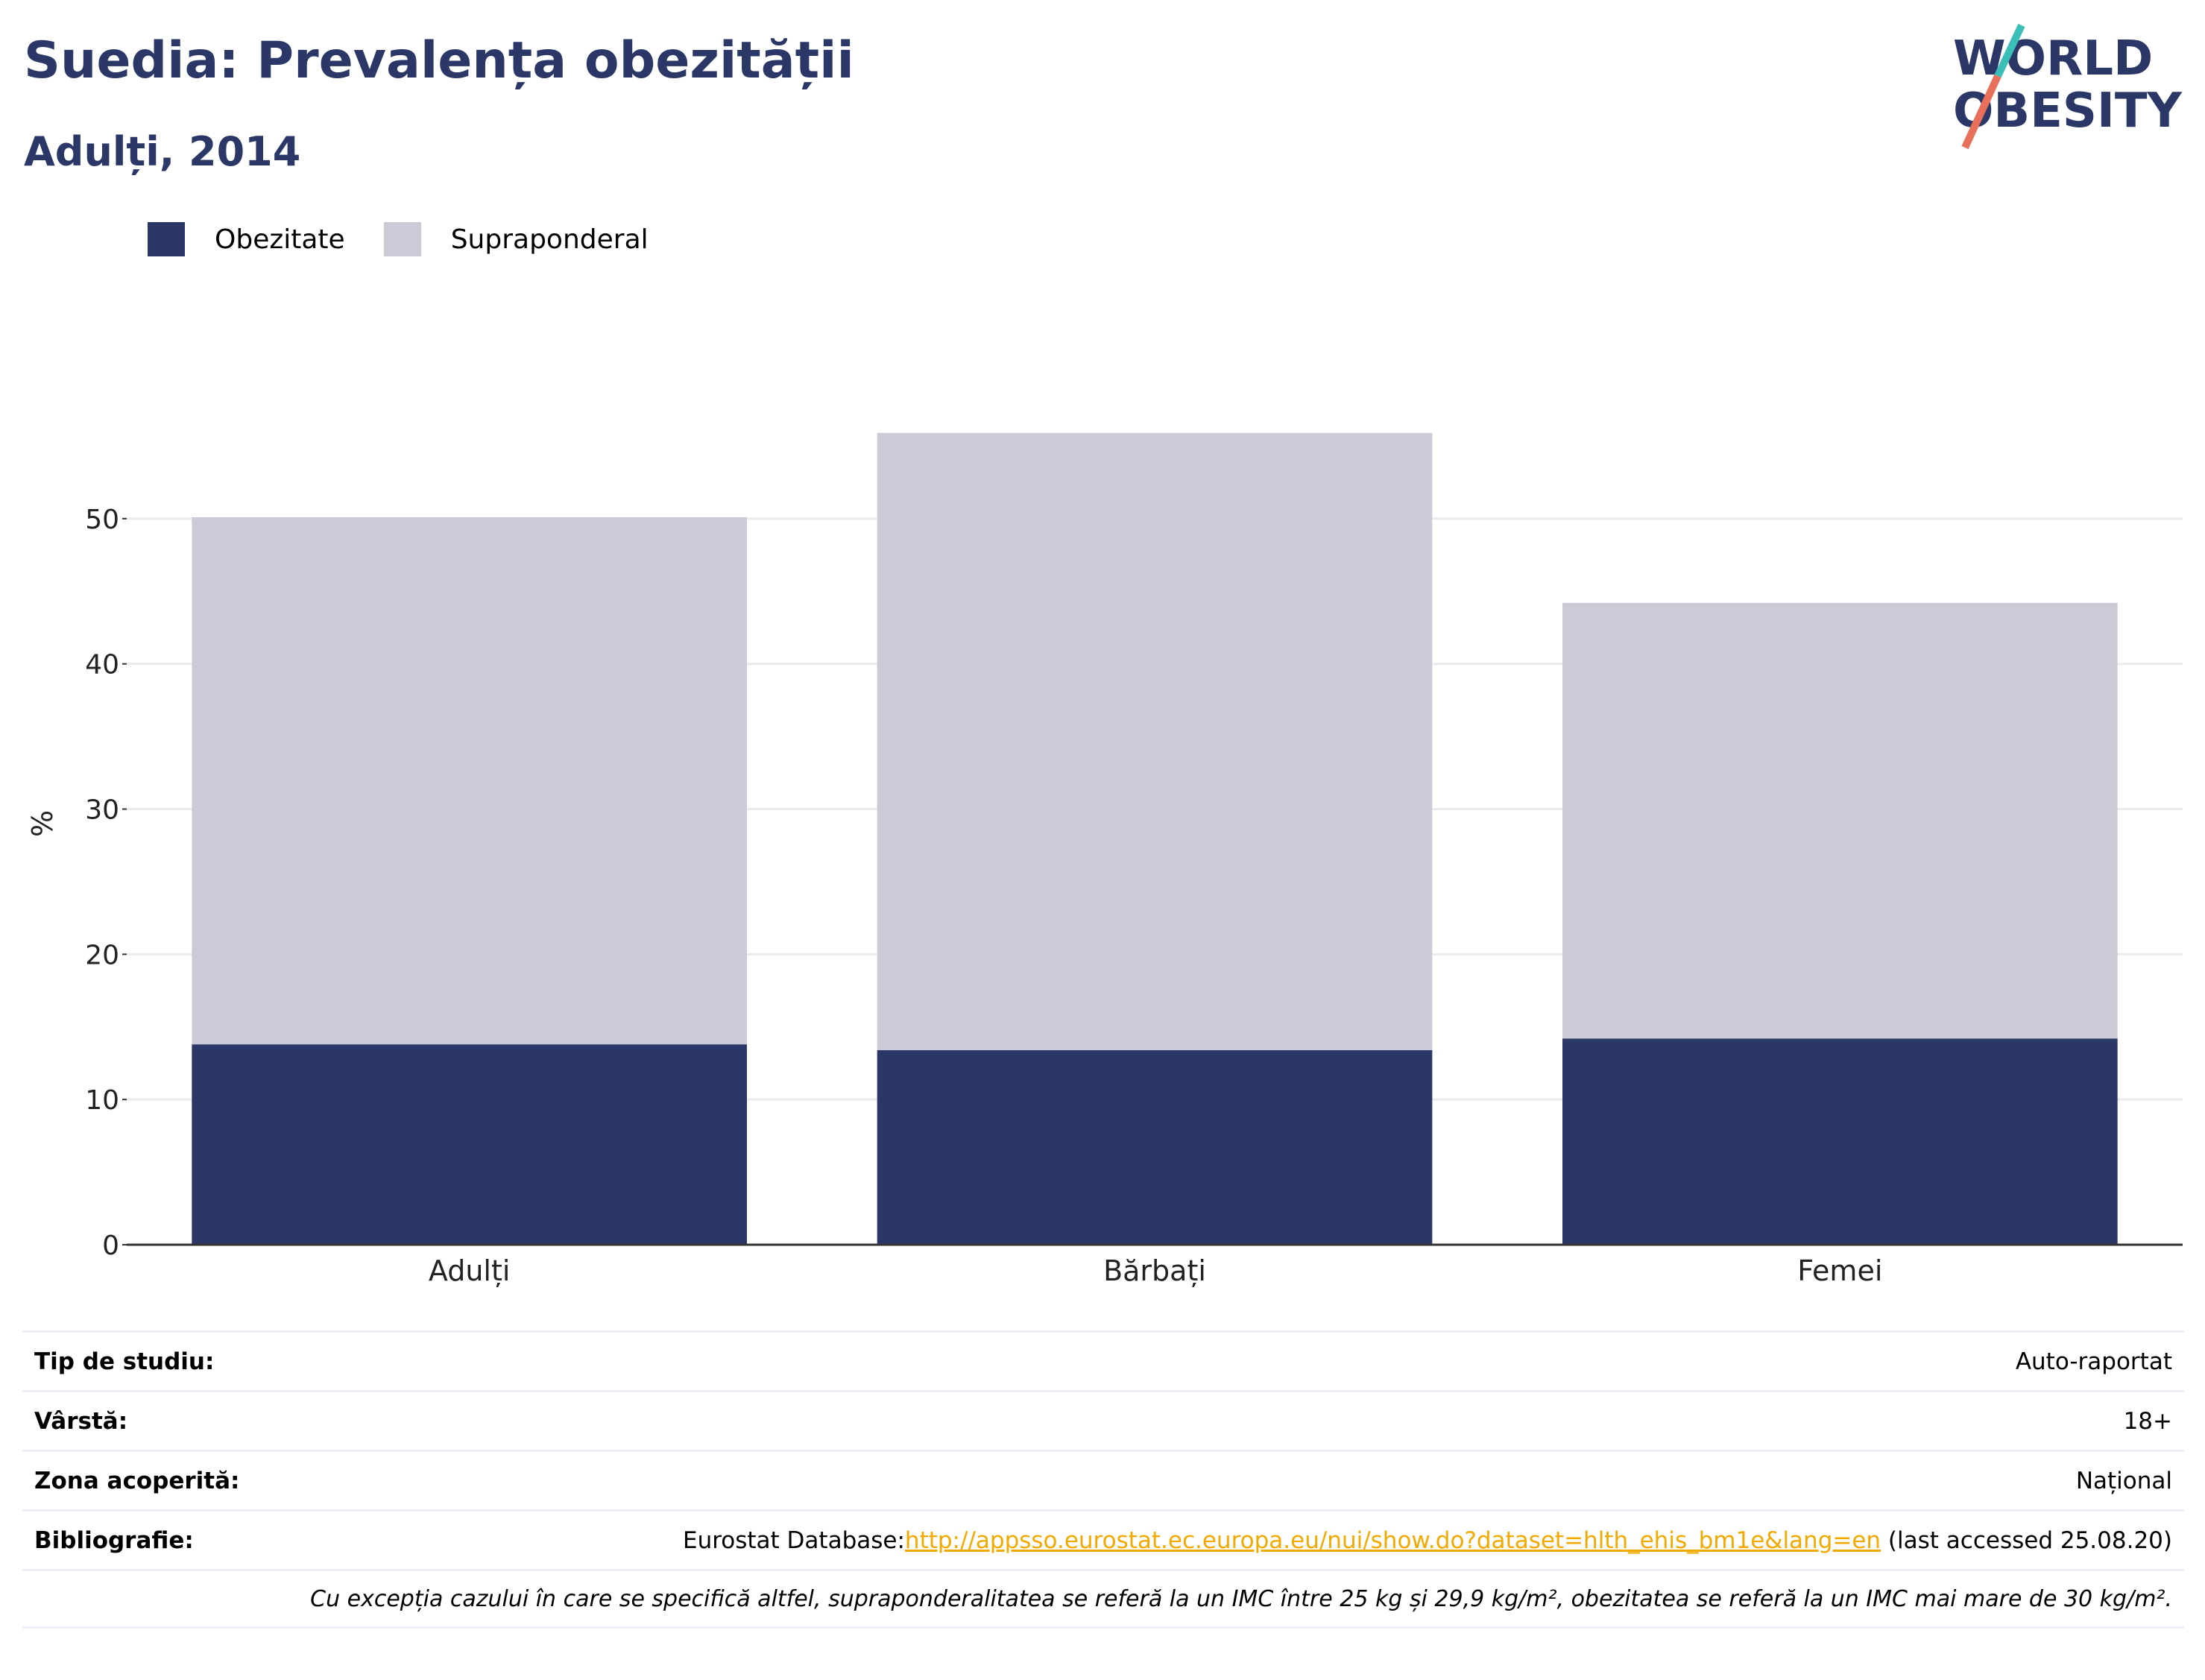 Image resolution: width=2205 pixels, height=1680 pixels. What do you see at coordinates (2093, 1361) in the screenshot?
I see `info-value-study-type: Auto-raportat` at bounding box center [2093, 1361].